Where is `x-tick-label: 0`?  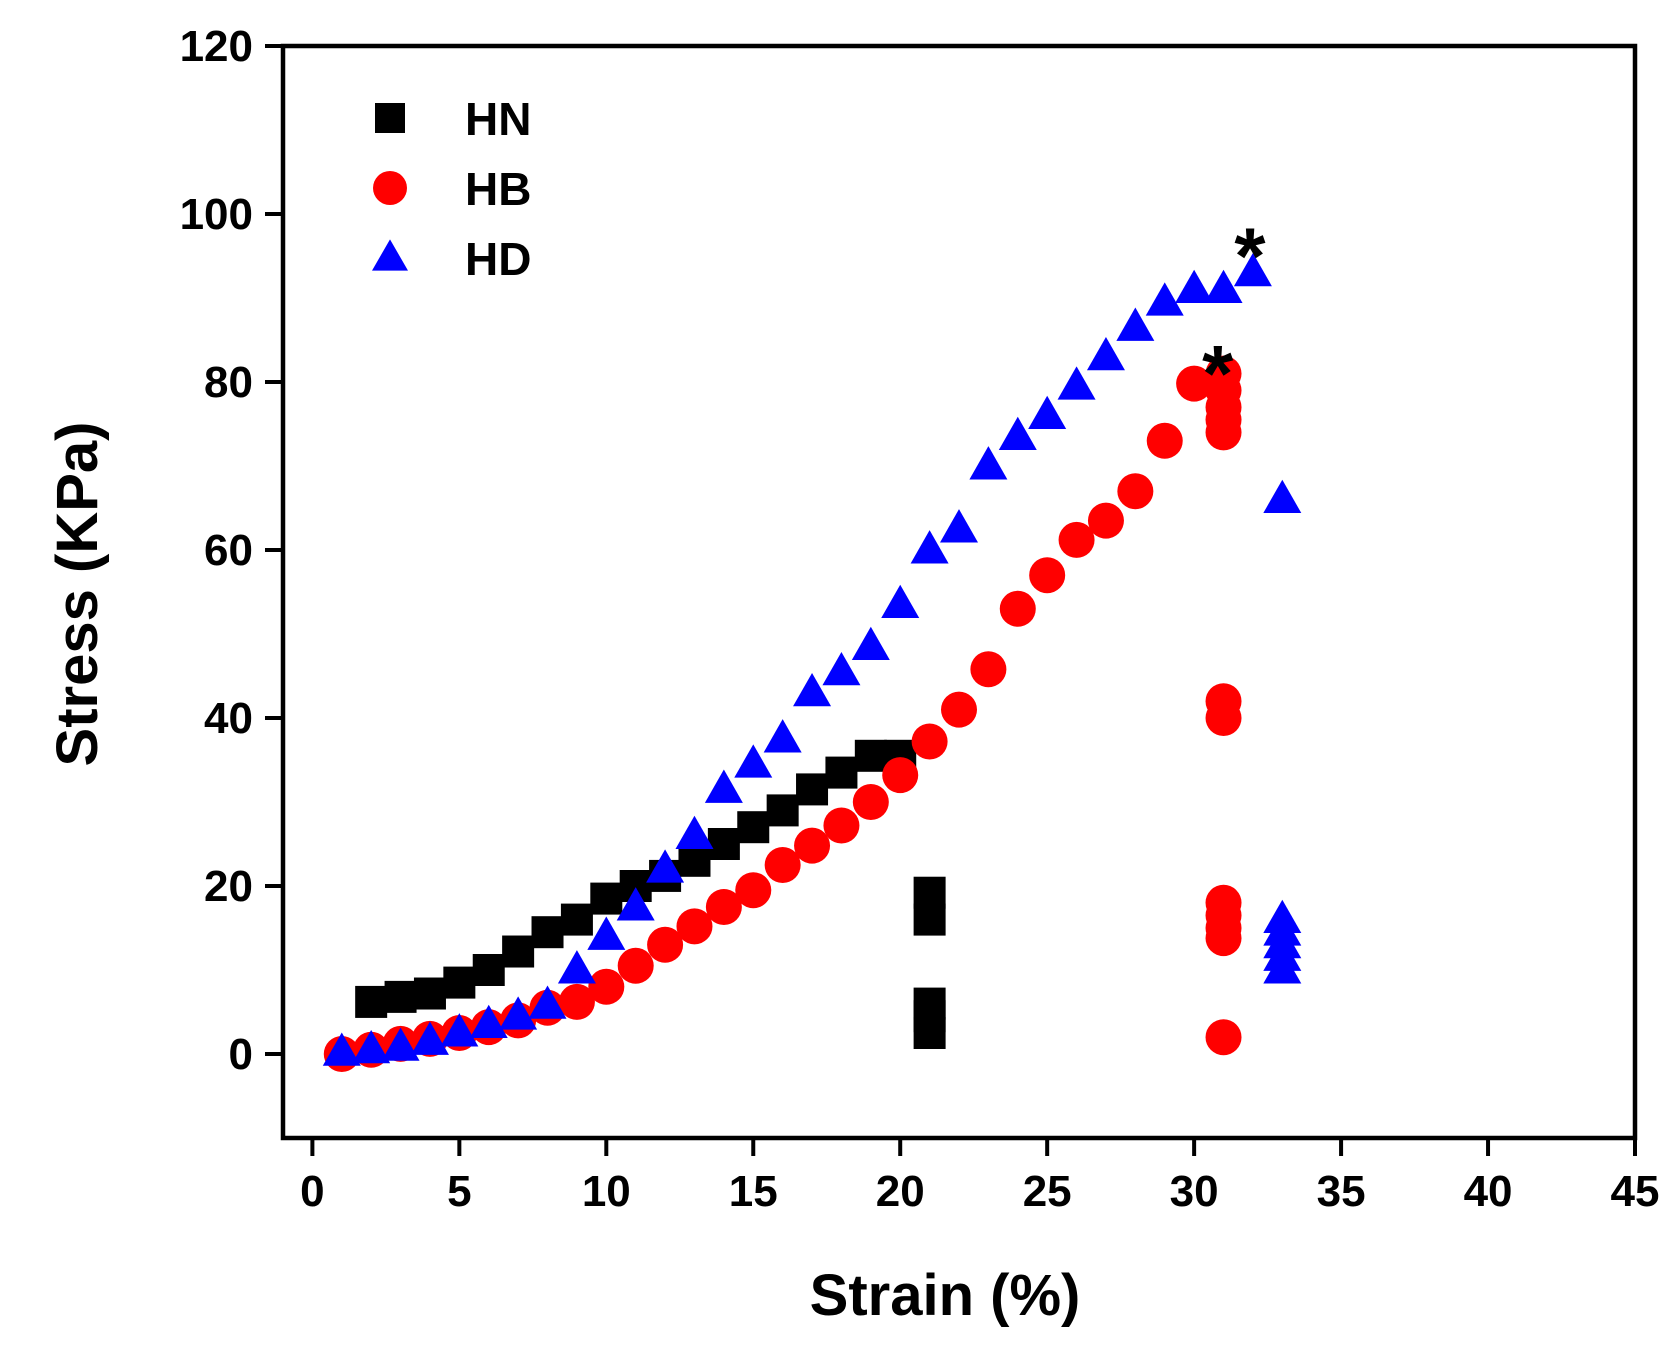 x-tick-label: 0 is located at coordinates (312, 1191).